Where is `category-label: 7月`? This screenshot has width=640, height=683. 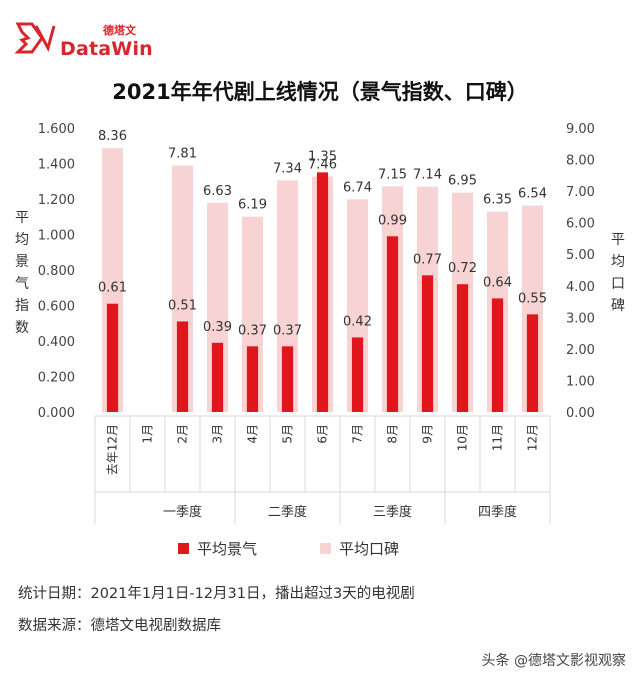 category-label: 7月 is located at coordinates (358, 434).